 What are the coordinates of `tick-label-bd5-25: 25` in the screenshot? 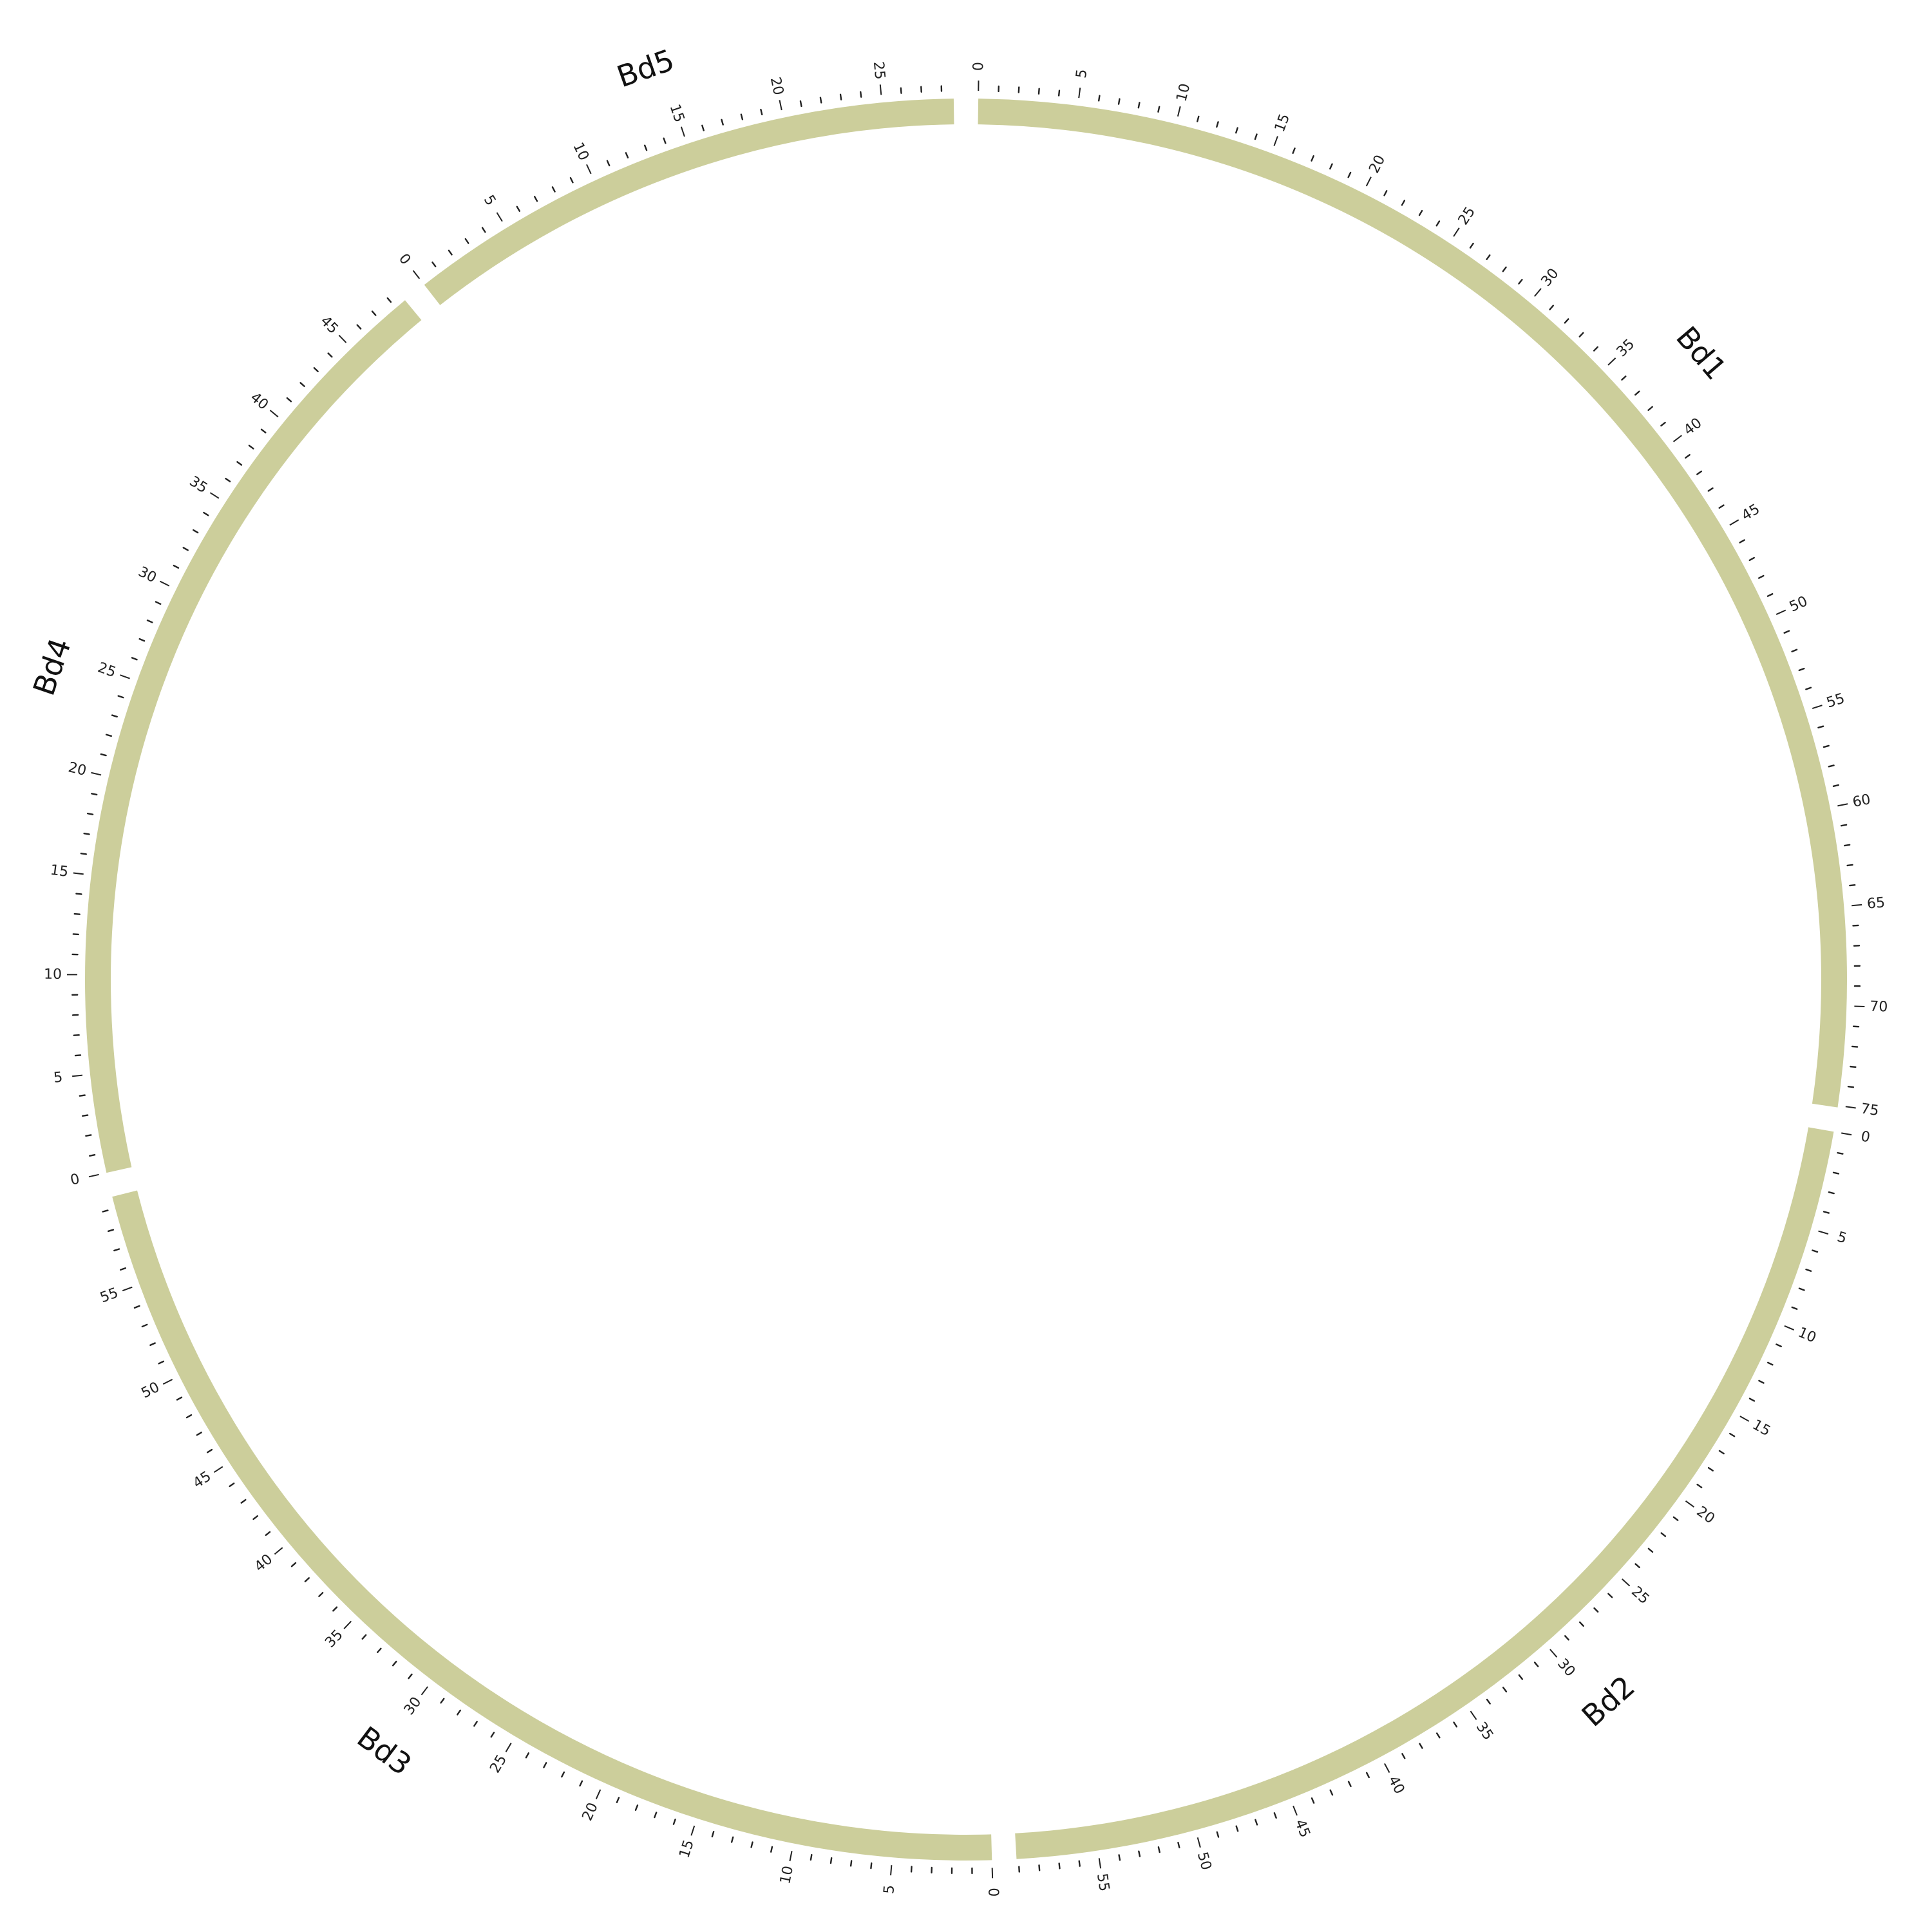 It's located at (879, 70).